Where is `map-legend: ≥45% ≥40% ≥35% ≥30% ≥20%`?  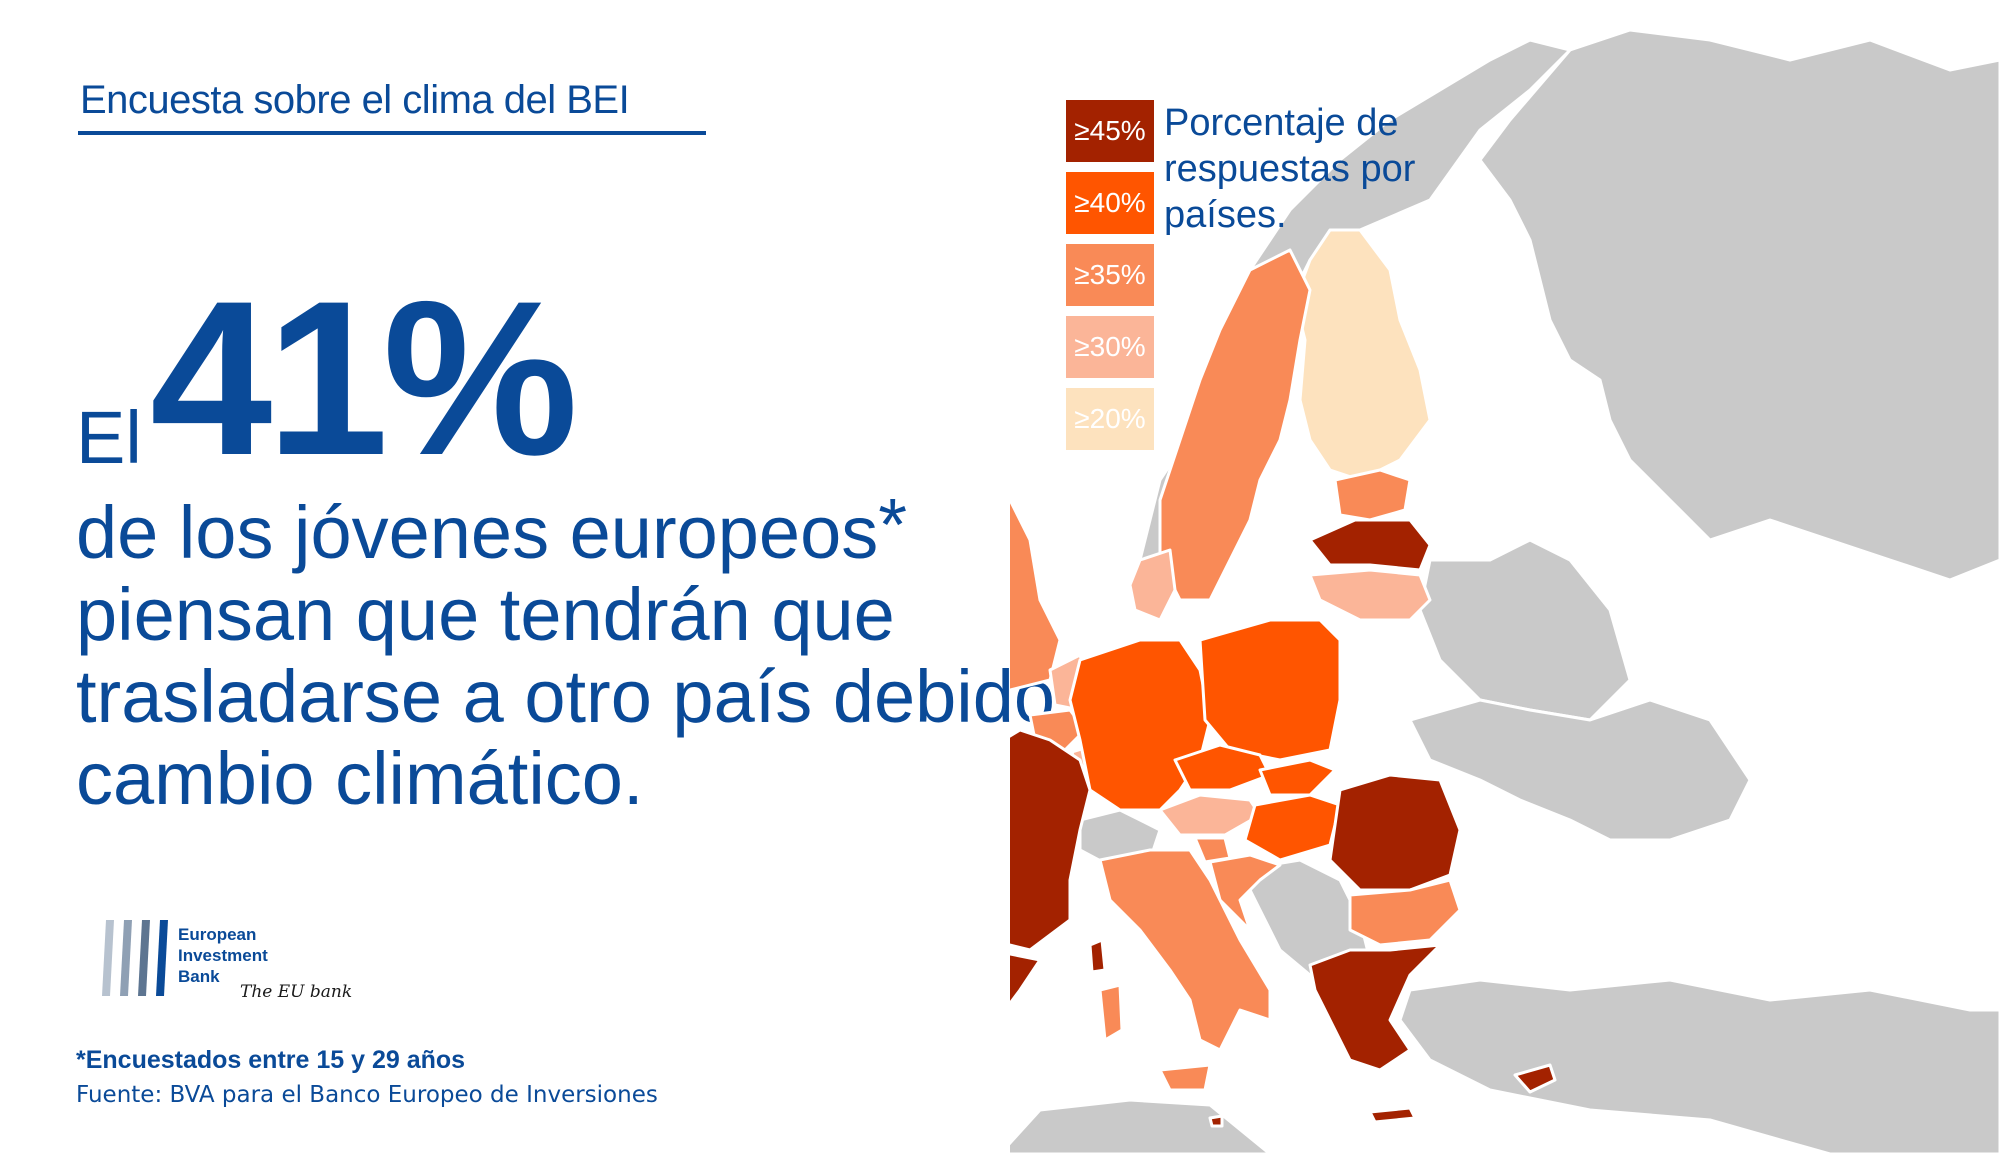 map-legend: ≥45% ≥40% ≥35% ≥30% ≥20% is located at coordinates (1110, 280).